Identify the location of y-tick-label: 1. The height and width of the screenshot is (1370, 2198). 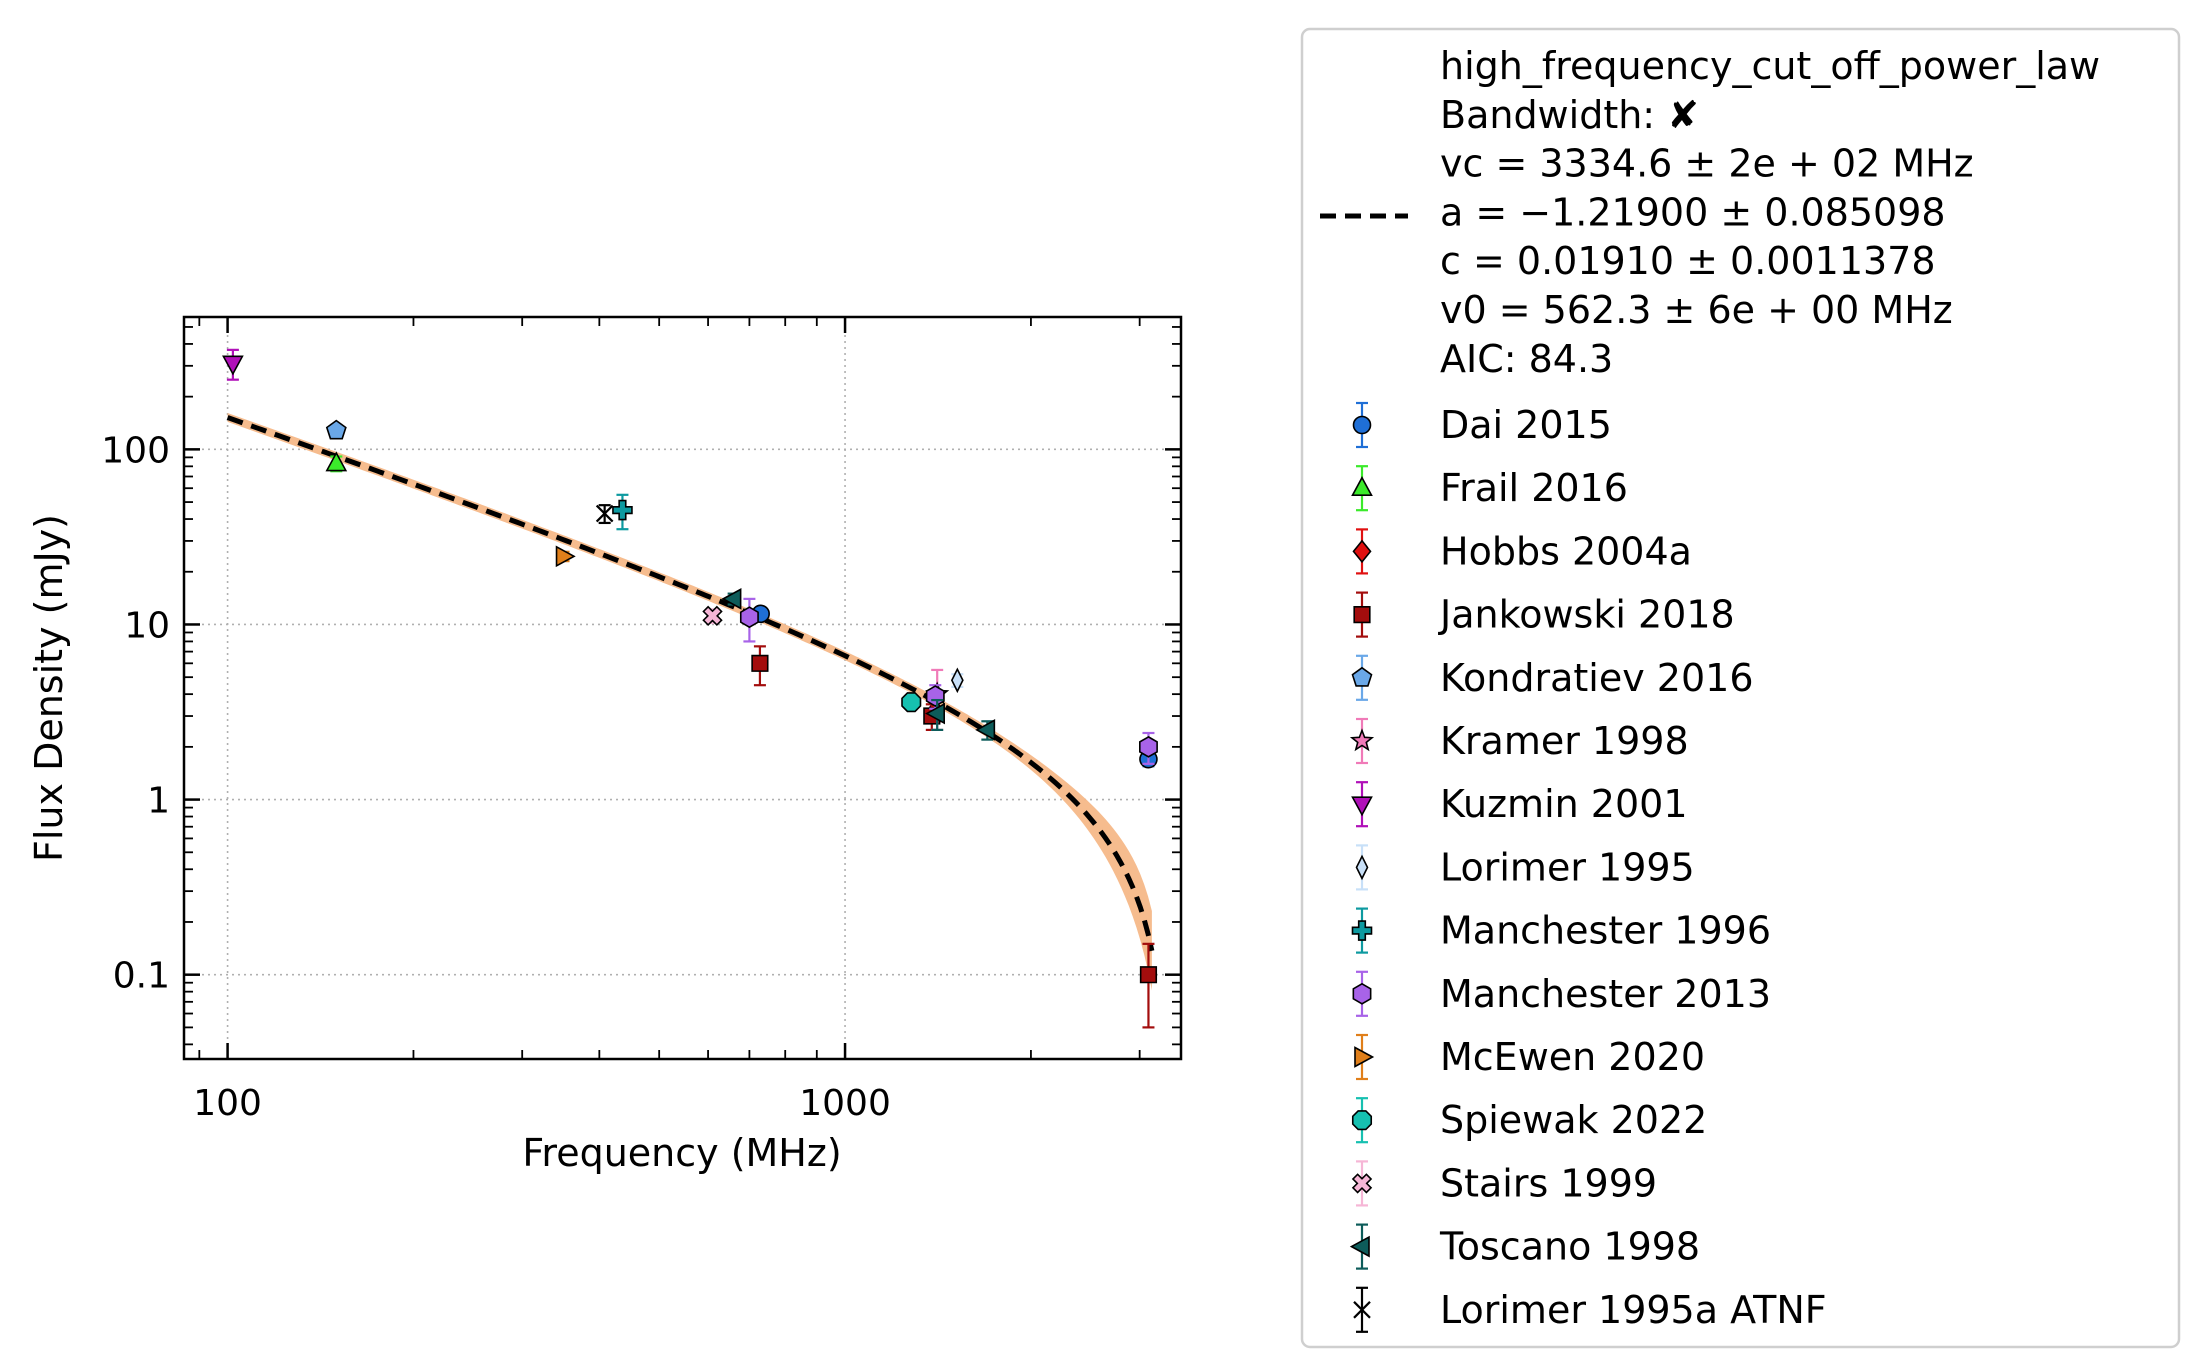
(158, 801).